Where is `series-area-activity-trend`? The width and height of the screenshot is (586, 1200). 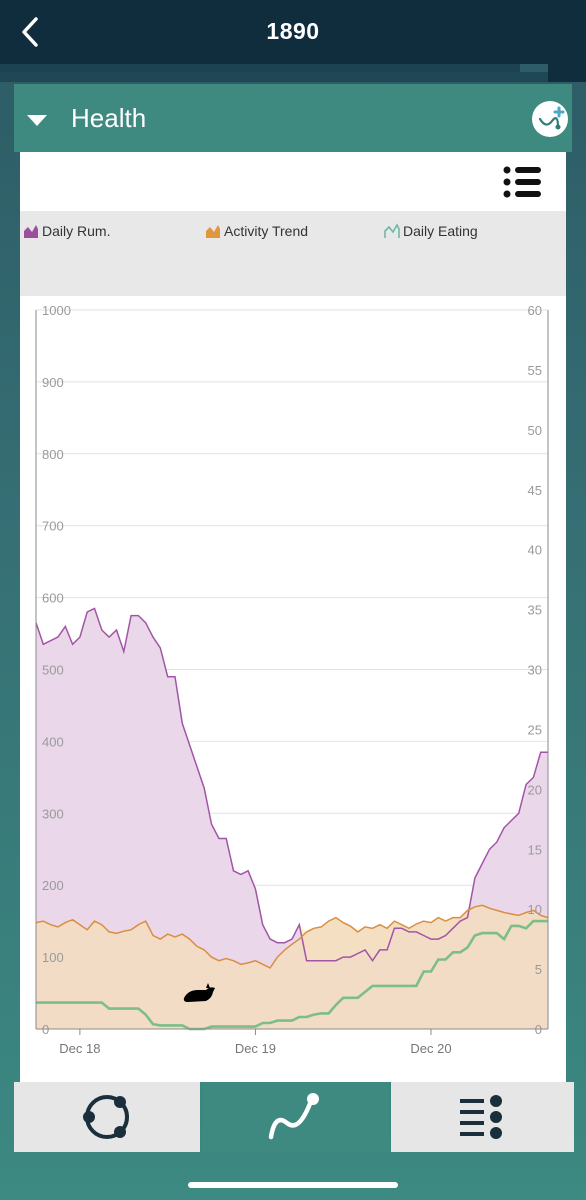 series-area-activity-trend is located at coordinates (292, 967).